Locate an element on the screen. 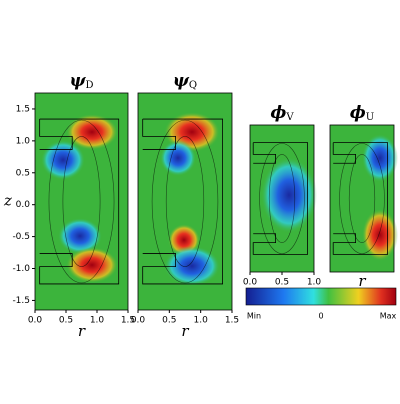 The height and width of the screenshot is (404, 400). y-tick-label: -1.5 is located at coordinates (21, 301).